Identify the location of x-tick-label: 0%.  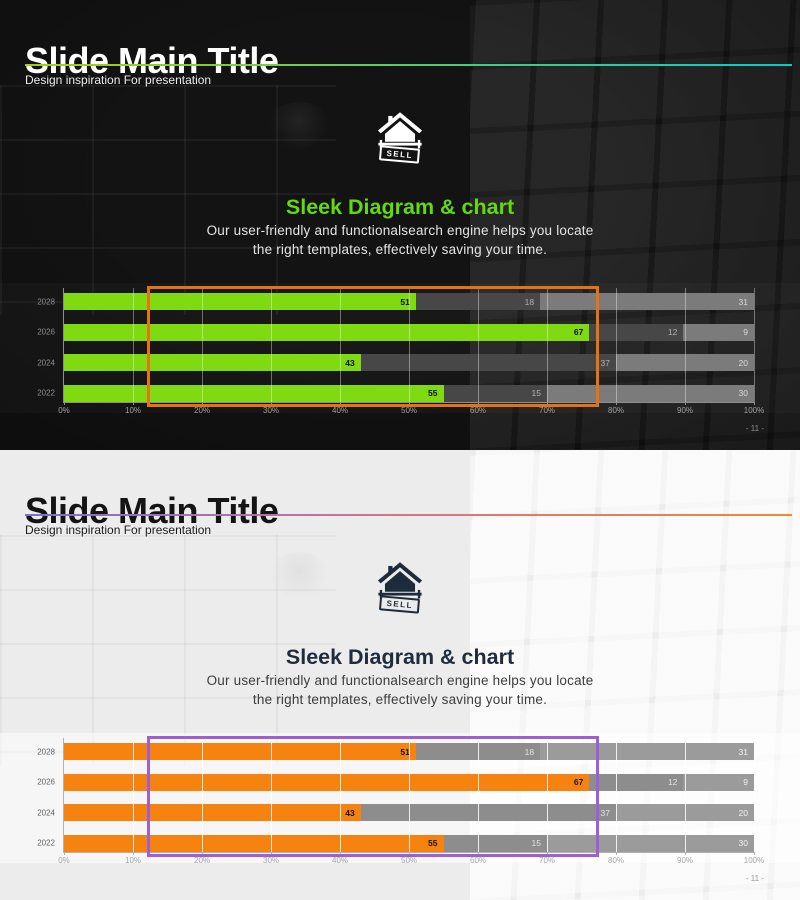
(64, 410).